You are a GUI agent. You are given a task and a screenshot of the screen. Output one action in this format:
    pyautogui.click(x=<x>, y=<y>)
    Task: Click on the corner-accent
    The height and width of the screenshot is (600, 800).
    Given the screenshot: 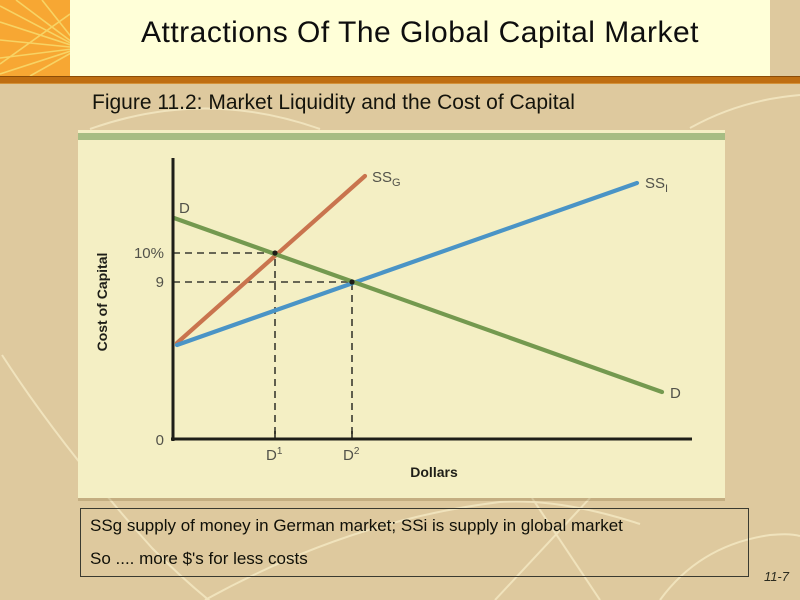 What is the action you would take?
    pyautogui.click(x=35, y=38)
    